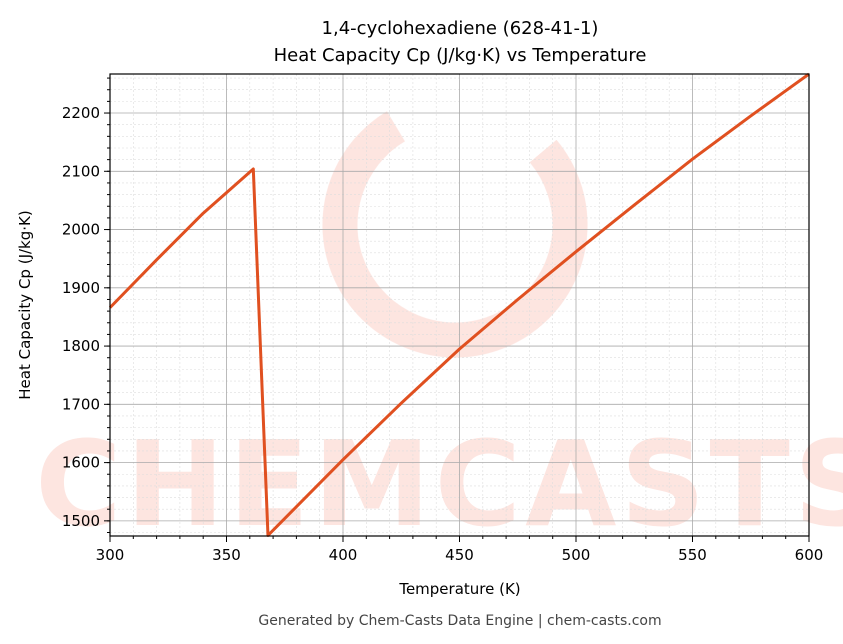  Describe the element at coordinates (81, 346) in the screenshot. I see `tick-label-y: 1800` at that location.